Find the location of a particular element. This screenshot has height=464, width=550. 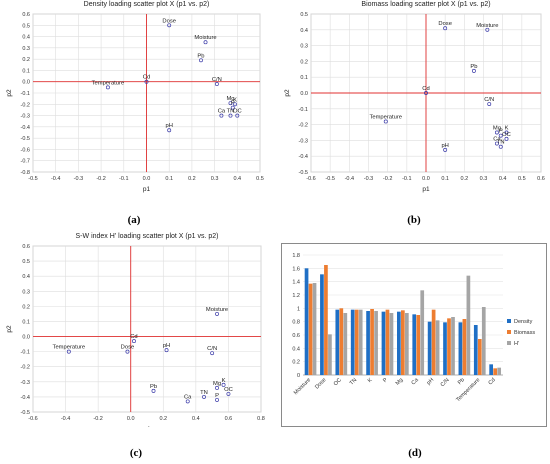

c-point-label-8: OC is located at coordinates (228, 390).